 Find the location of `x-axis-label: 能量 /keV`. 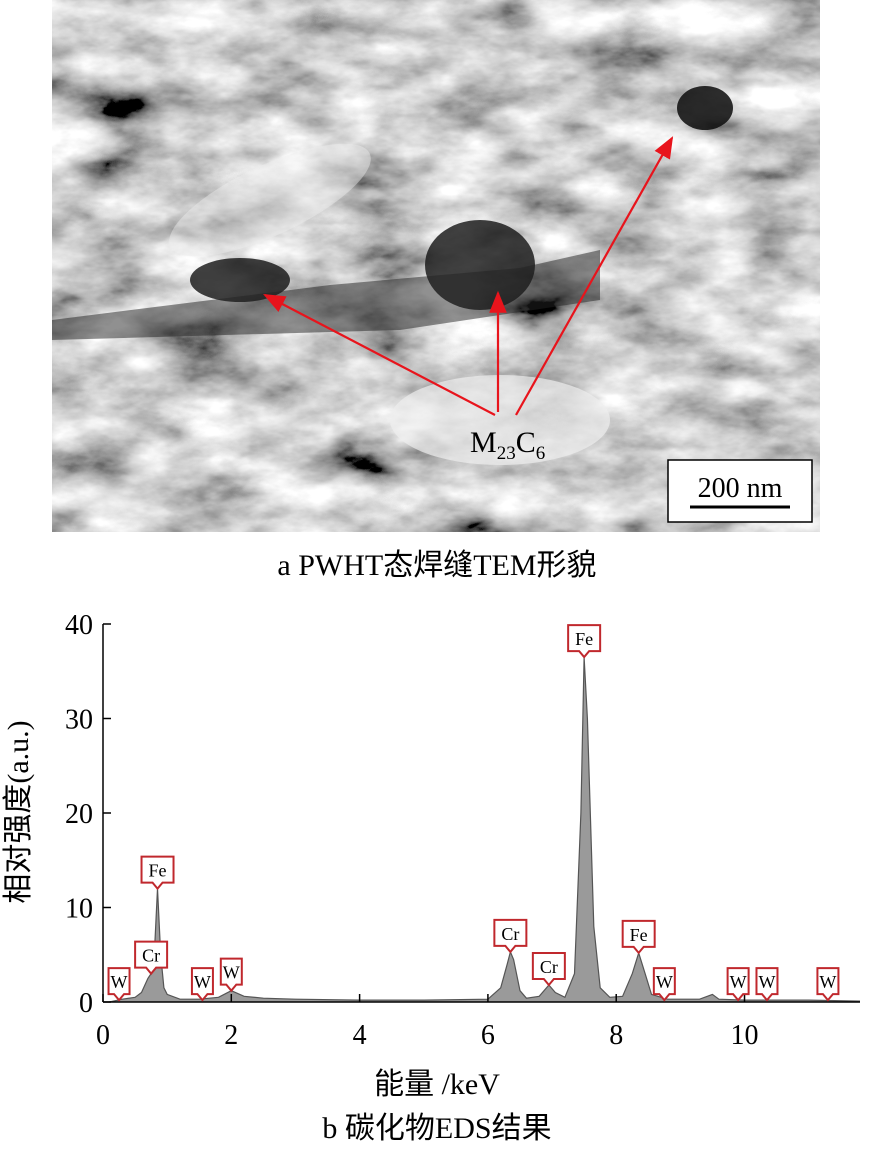

x-axis-label: 能量 /keV is located at coordinates (437, 1084).